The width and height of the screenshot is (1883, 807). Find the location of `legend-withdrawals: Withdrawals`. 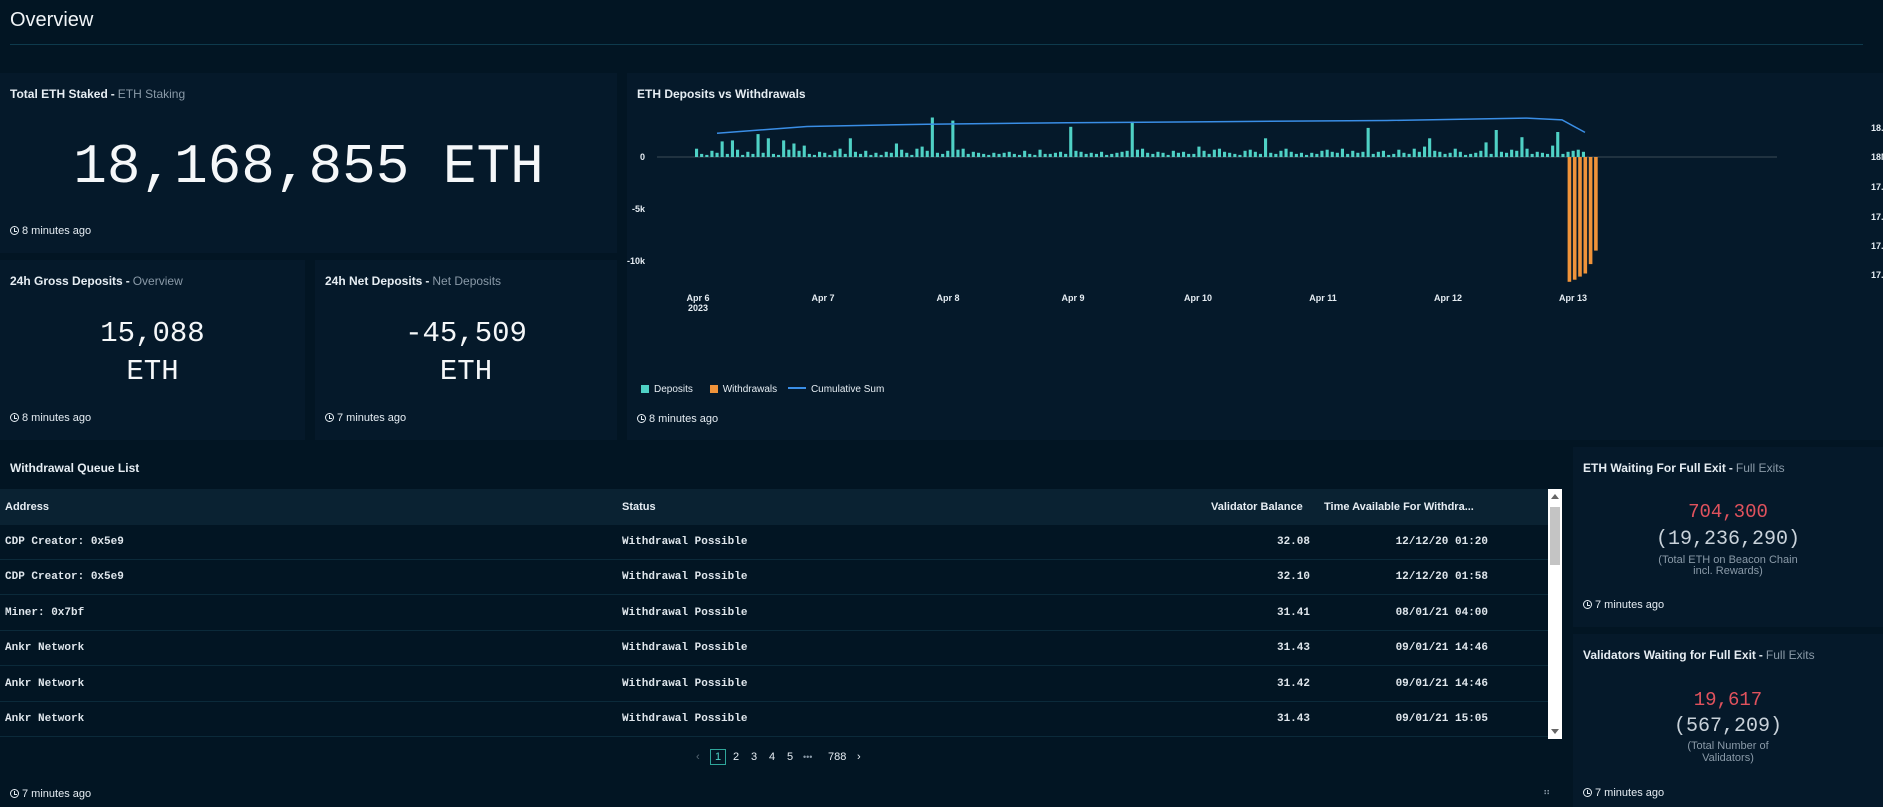

legend-withdrawals: Withdrawals is located at coordinates (743, 389).